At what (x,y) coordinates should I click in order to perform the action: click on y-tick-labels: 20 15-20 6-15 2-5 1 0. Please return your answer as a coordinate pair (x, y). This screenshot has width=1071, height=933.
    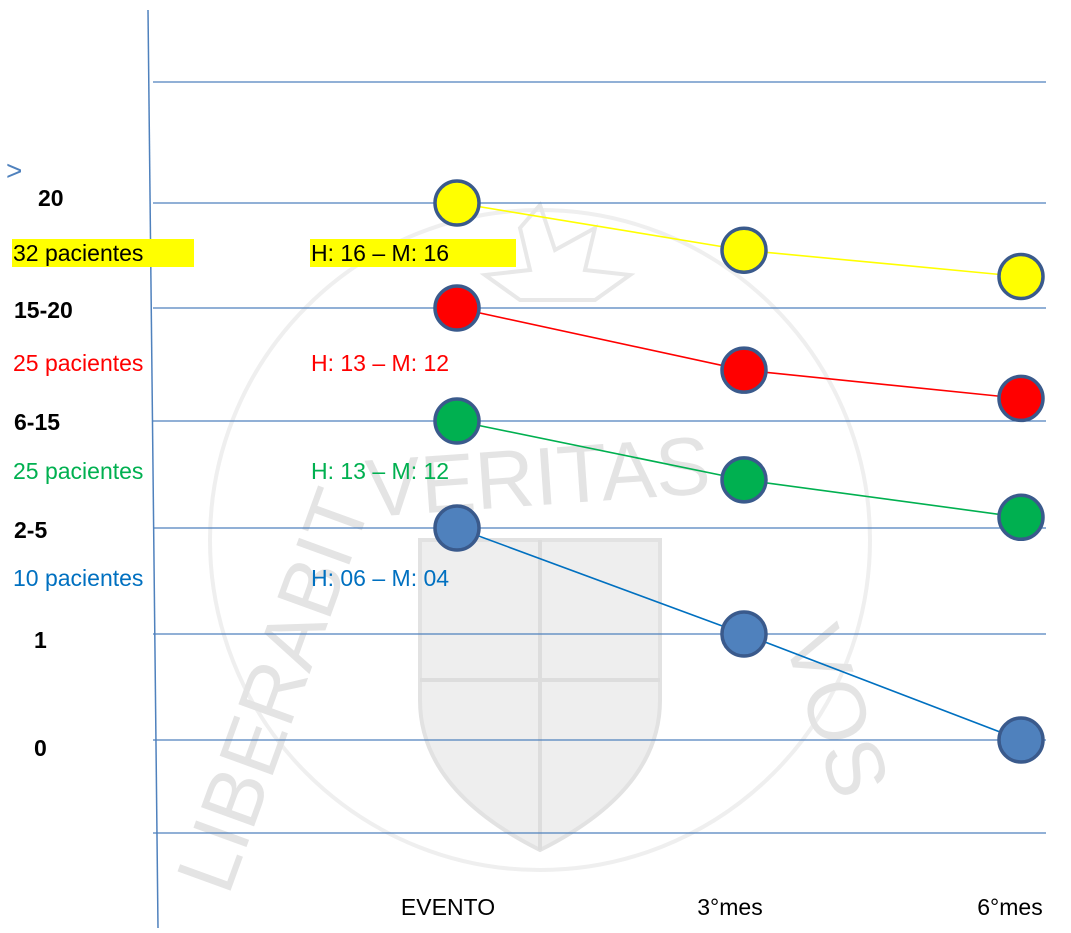
    Looking at the image, I should click on (43, 473).